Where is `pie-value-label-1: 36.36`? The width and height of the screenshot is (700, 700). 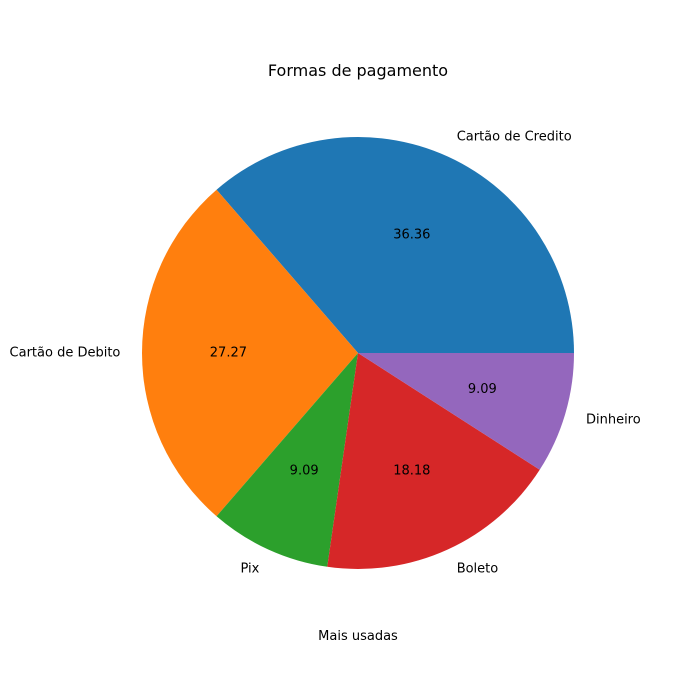
pie-value-label-1: 36.36 is located at coordinates (411, 235).